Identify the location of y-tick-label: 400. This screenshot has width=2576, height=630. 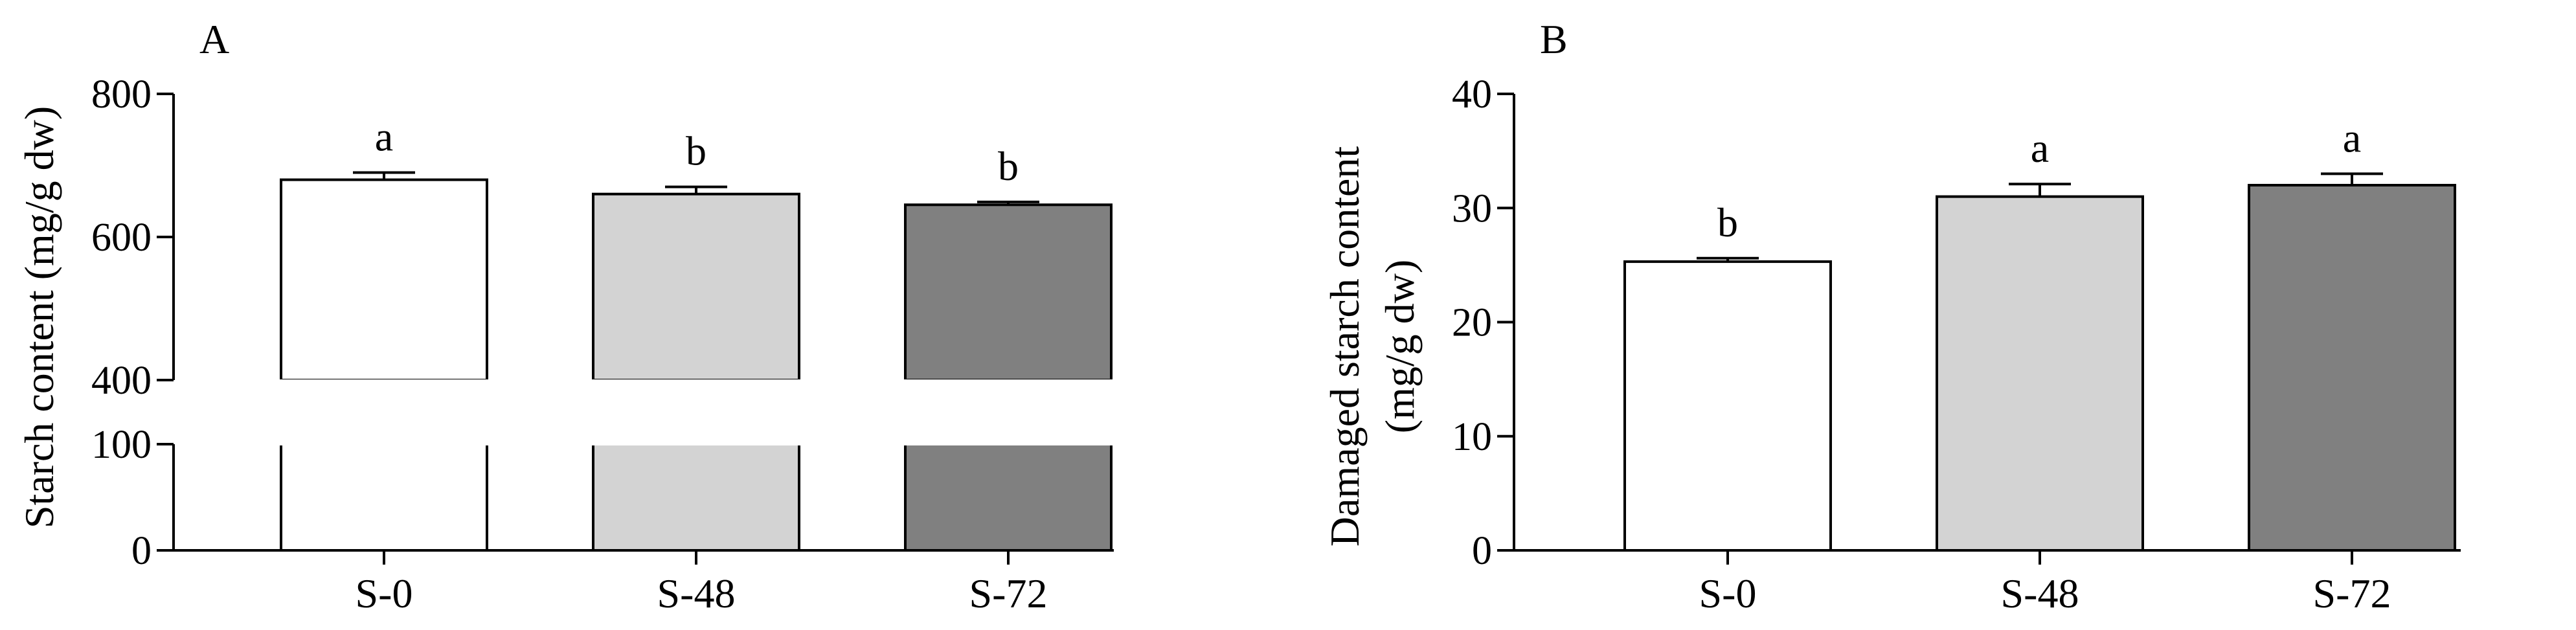
(121, 381).